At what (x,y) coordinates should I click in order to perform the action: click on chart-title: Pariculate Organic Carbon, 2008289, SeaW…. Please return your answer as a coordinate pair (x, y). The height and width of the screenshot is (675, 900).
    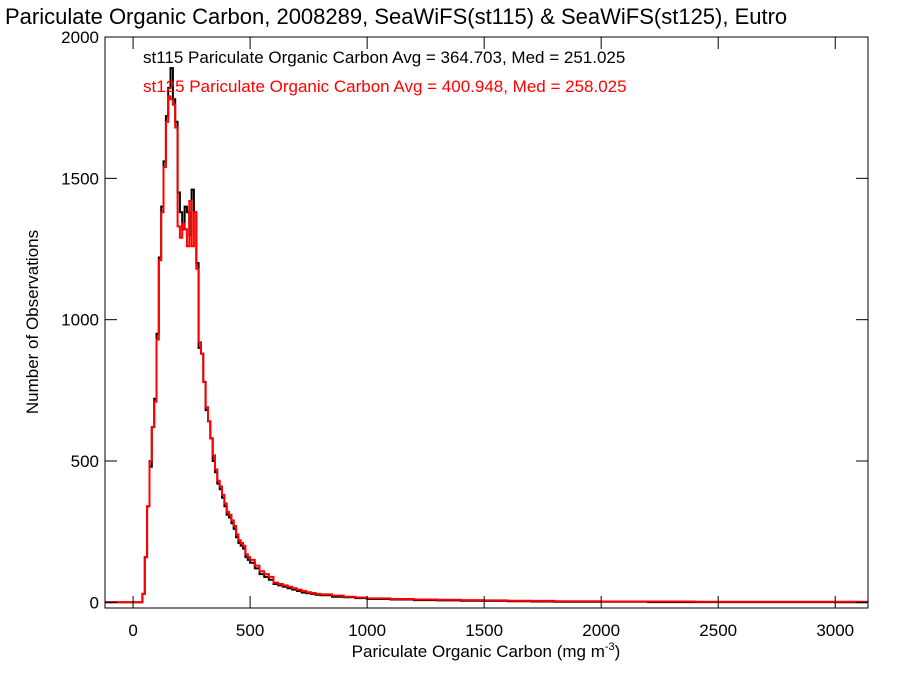
    Looking at the image, I should click on (396, 16).